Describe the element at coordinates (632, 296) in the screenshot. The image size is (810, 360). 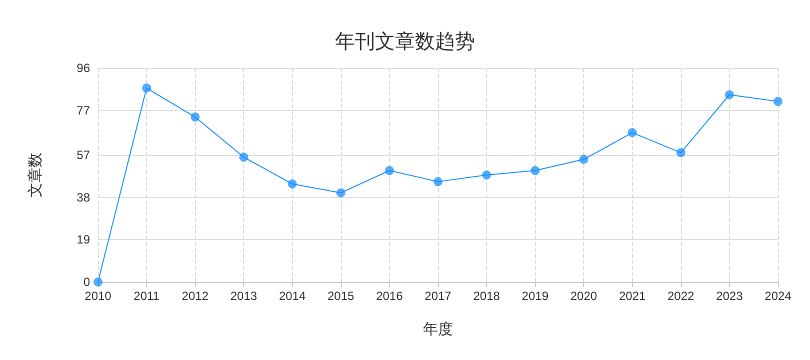
I see `x-tick-label: 2021` at that location.